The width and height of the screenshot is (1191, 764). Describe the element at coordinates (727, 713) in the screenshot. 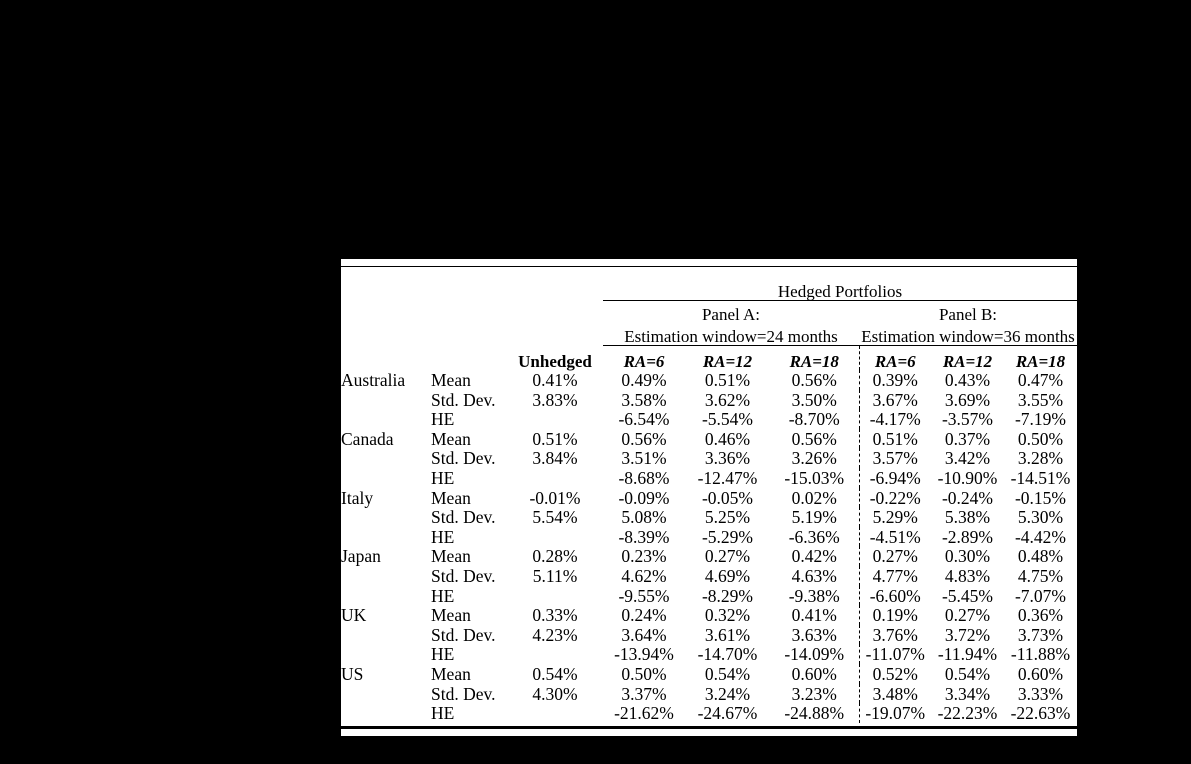

I see `cell-panel-a-1: -24.67%` at that location.